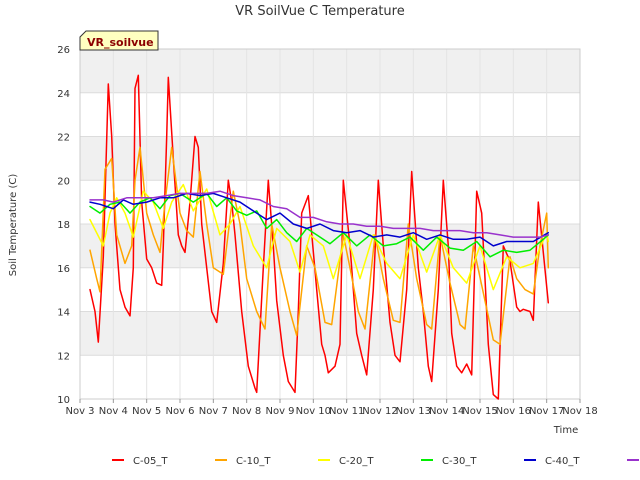 The width and height of the screenshot is (640, 480). I want to click on y-tick-label: 18, so click(63, 225).